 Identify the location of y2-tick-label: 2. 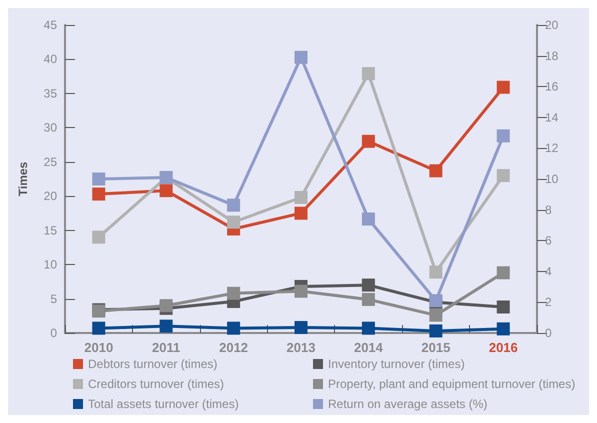
(548, 302).